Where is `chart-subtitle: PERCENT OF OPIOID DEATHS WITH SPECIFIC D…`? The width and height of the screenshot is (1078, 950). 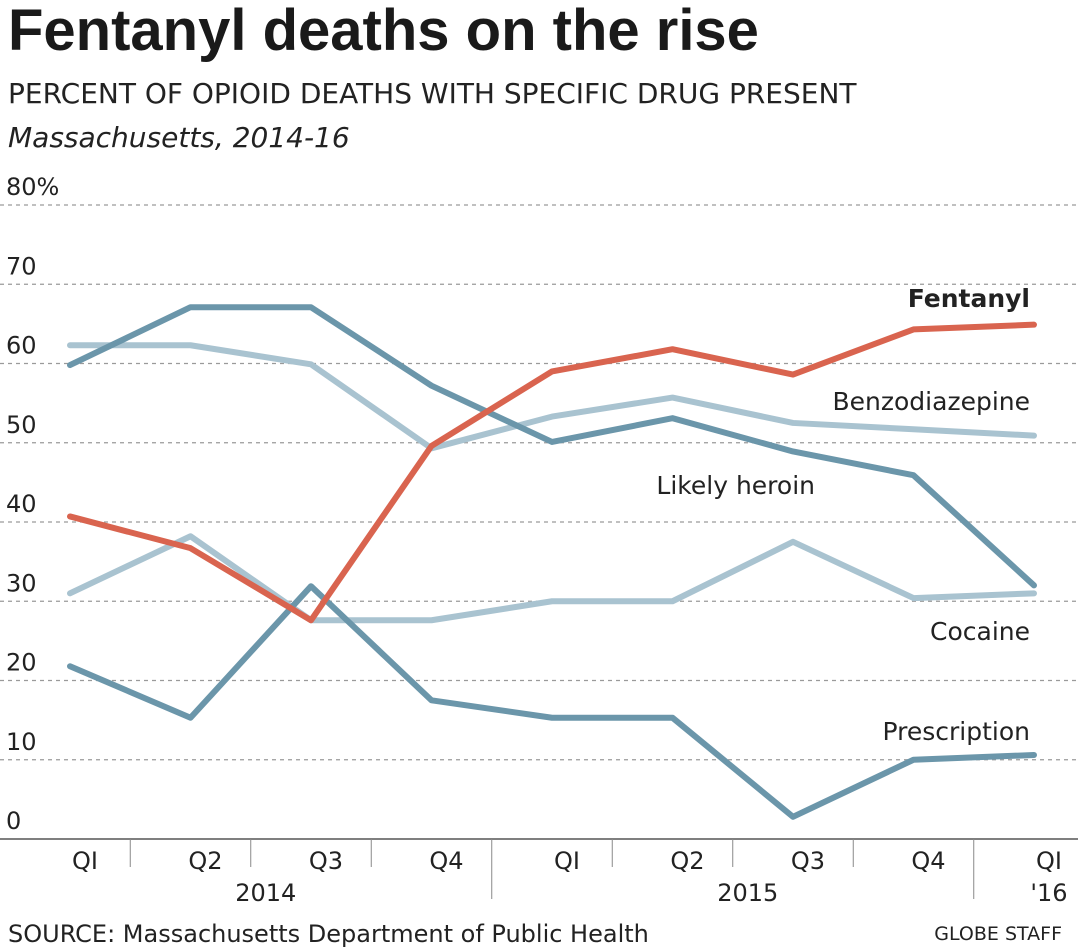 chart-subtitle: PERCENT OF OPIOID DEATHS WITH SPECIFIC D… is located at coordinates (432, 93).